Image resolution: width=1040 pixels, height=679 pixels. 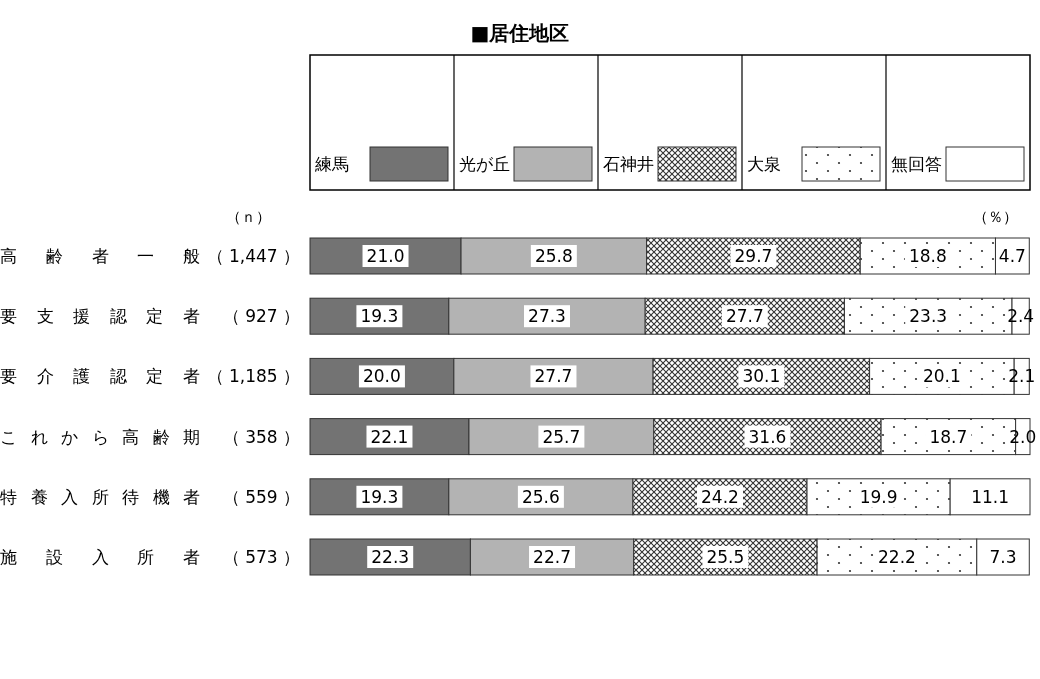 What do you see at coordinates (948, 436) in the screenshot?
I see `data-label: 18.7` at bounding box center [948, 436].